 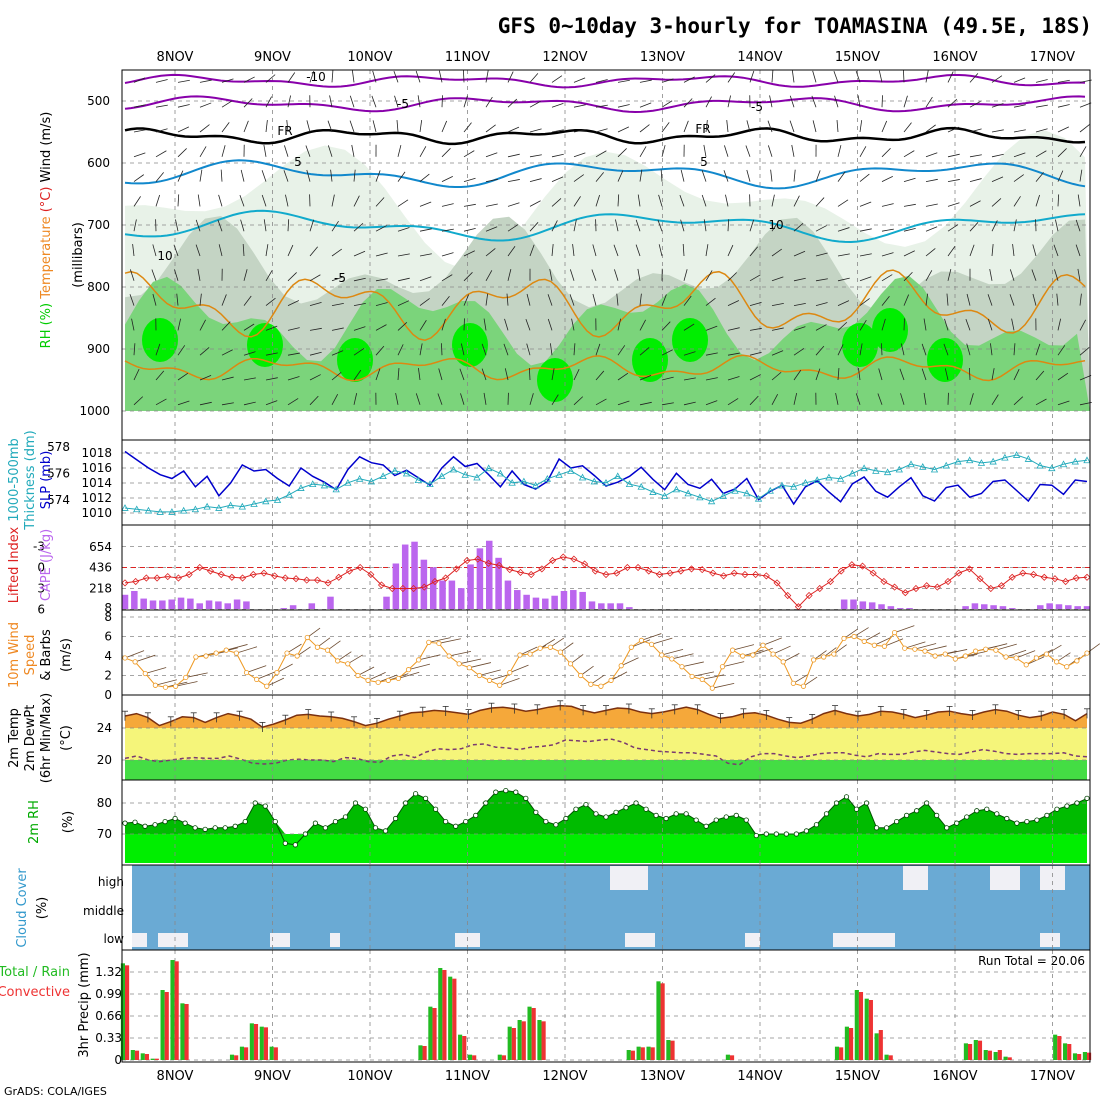 What do you see at coordinates (41, 589) in the screenshot?
I see `tick-label: 3` at bounding box center [41, 589].